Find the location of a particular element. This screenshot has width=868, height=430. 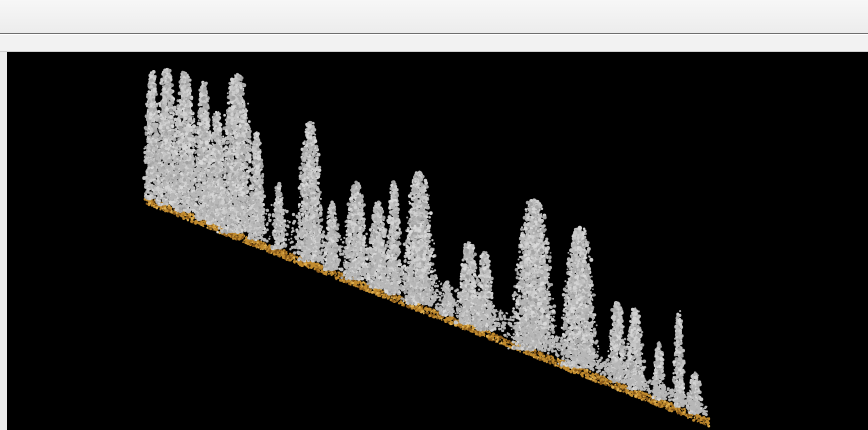

top-toolbar is located at coordinates (434, 17).